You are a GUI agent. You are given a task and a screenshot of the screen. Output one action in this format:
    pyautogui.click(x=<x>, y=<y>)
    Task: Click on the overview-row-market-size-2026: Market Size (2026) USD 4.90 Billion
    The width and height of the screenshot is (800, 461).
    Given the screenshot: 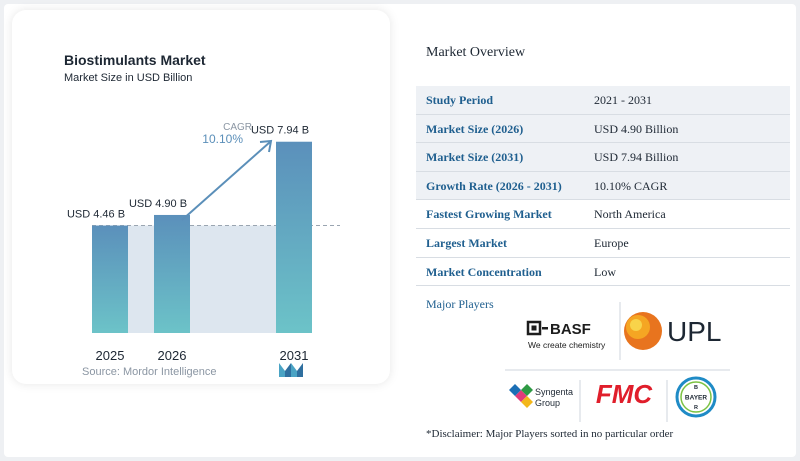 What is the action you would take?
    pyautogui.click(x=603, y=129)
    